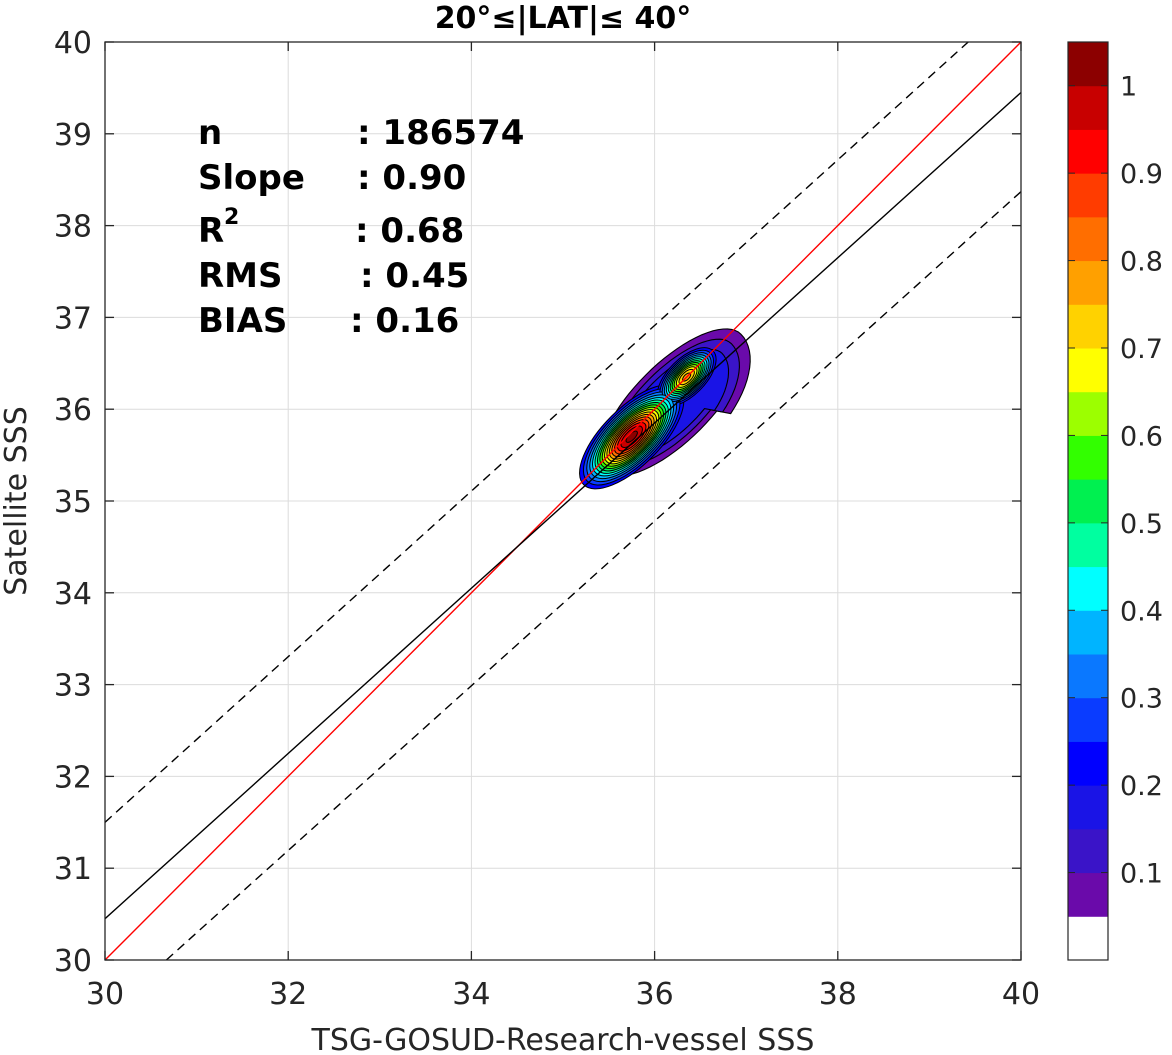  I want to click on colorbar-label: 0.9, so click(1141, 174).